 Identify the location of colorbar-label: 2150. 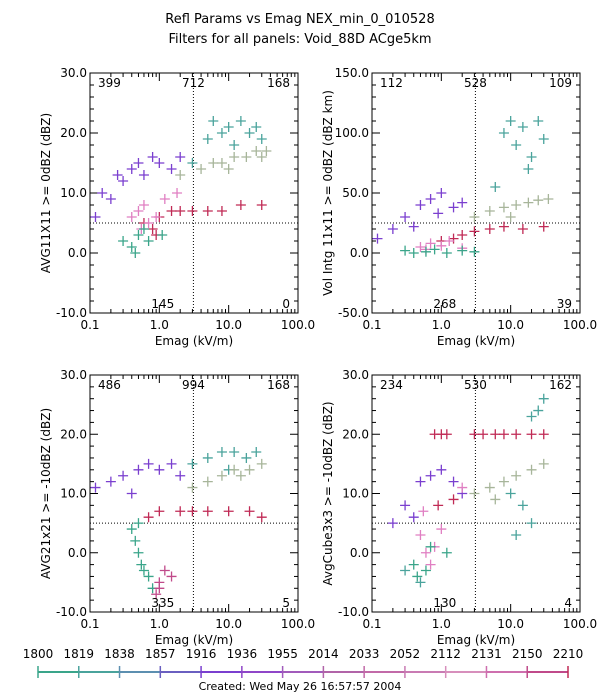
(527, 654).